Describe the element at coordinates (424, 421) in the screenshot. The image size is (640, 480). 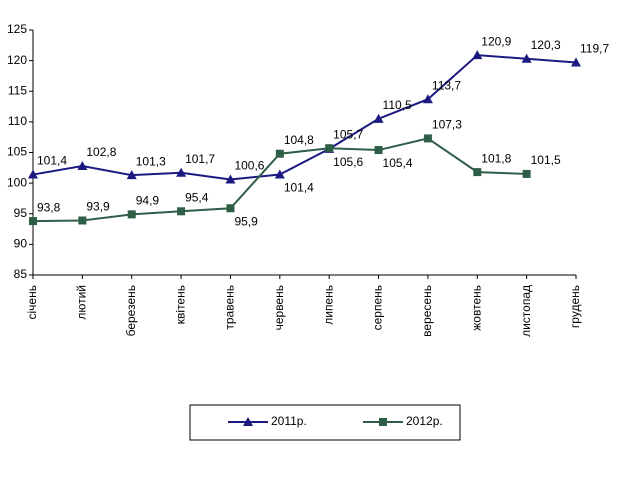
I see `legend-label: 2012р.` at that location.